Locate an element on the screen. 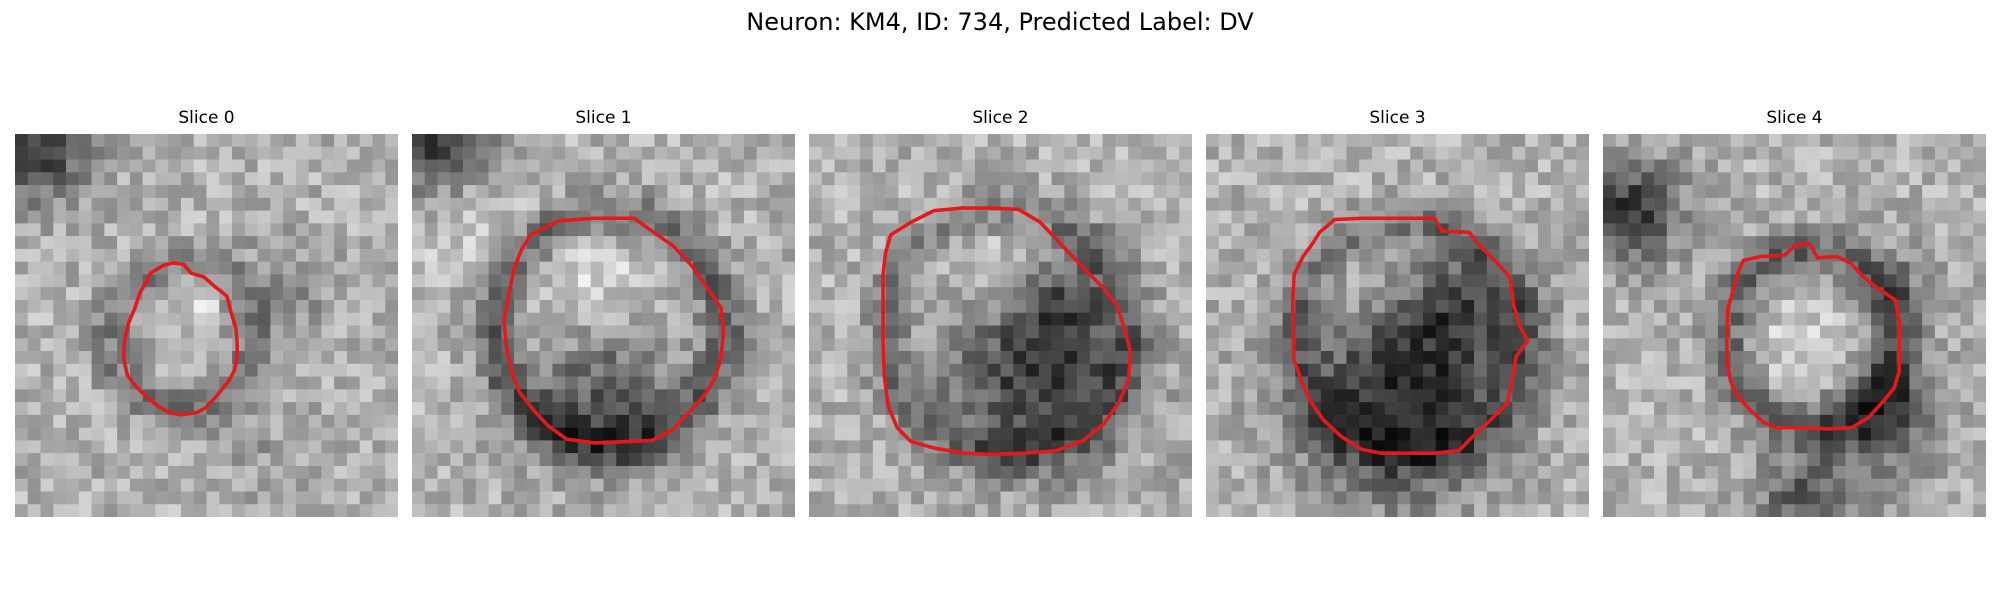 The image size is (2000, 600). slice-image-1-svg is located at coordinates (603, 325).